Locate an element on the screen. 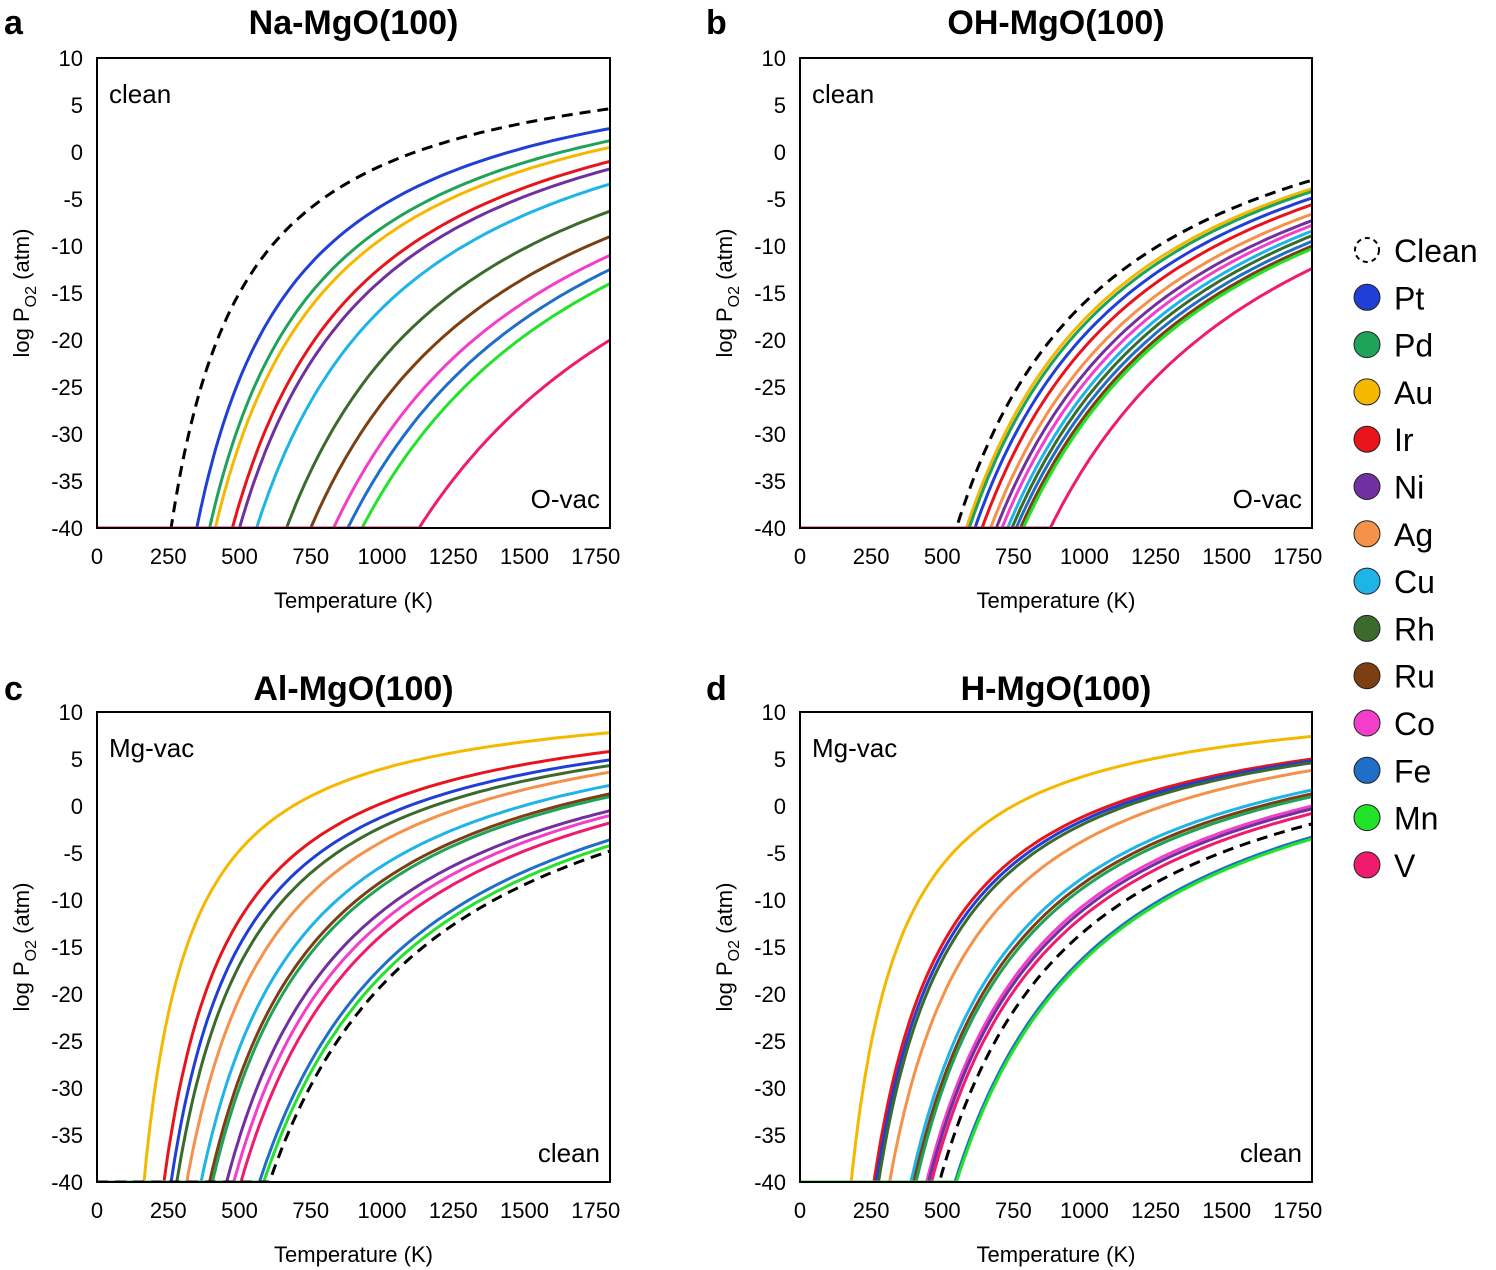 Image resolution: width=1496 pixels, height=1270 pixels. y-tick-label: 5 is located at coordinates (77, 759).